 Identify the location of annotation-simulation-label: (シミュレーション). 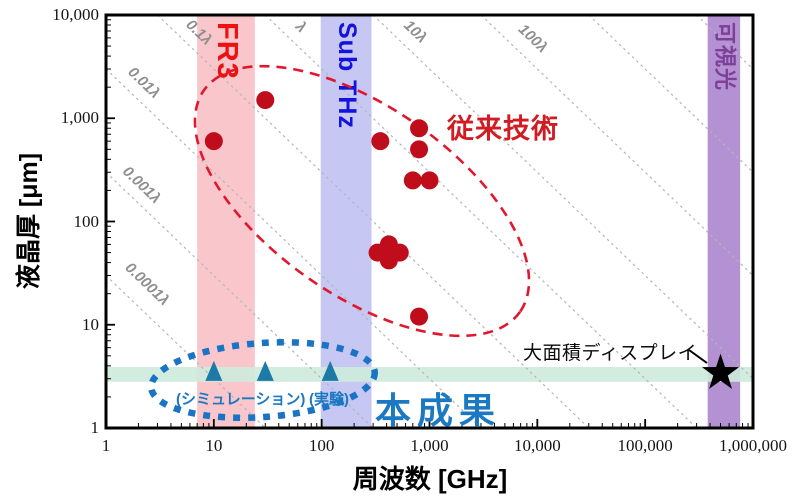
(241, 399).